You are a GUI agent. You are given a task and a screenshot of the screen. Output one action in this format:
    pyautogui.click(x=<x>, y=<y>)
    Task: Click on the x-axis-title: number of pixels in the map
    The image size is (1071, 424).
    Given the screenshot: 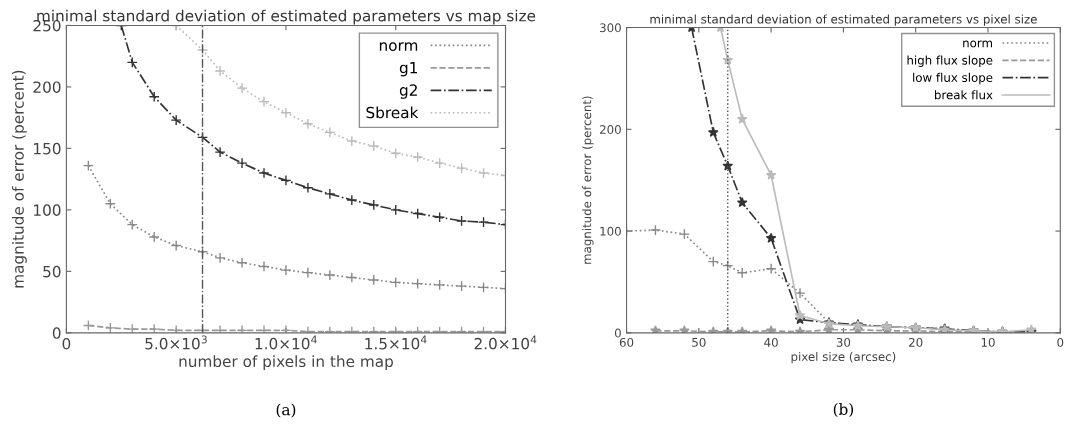 What is the action you would take?
    pyautogui.click(x=286, y=363)
    